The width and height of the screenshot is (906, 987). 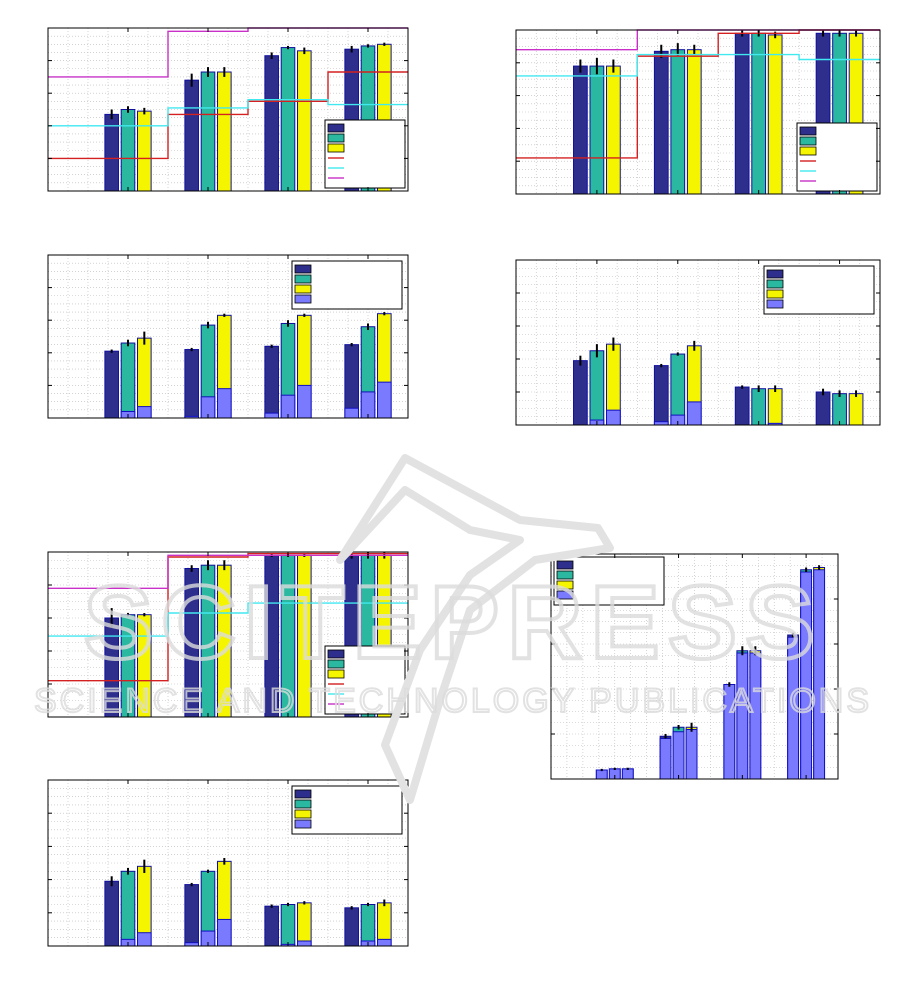 What do you see at coordinates (856, 409) in the screenshot?
I see `bar-series3-group4` at bounding box center [856, 409].